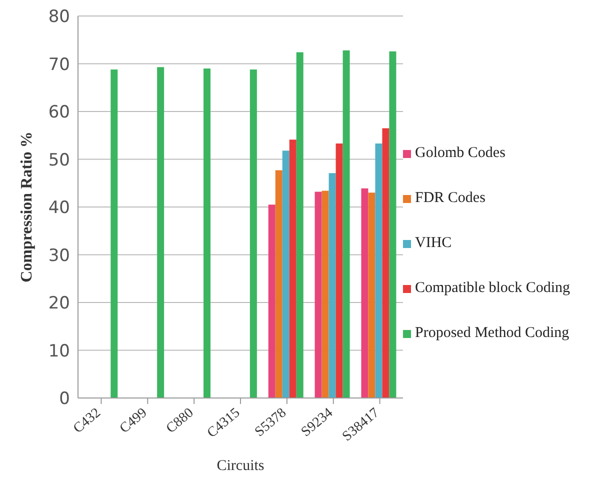 This screenshot has width=591, height=489. Describe the element at coordinates (492, 333) in the screenshot. I see `legend-label: Proposed Method Coding` at that location.